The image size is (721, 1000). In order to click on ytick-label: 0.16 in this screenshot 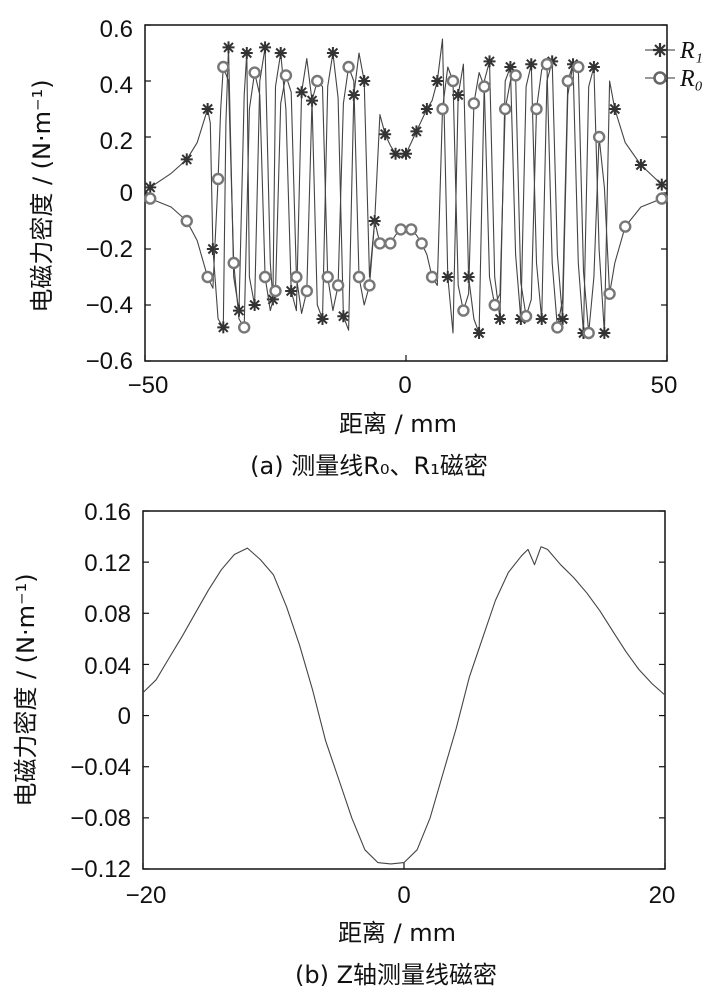, I will do `click(107, 512)`.